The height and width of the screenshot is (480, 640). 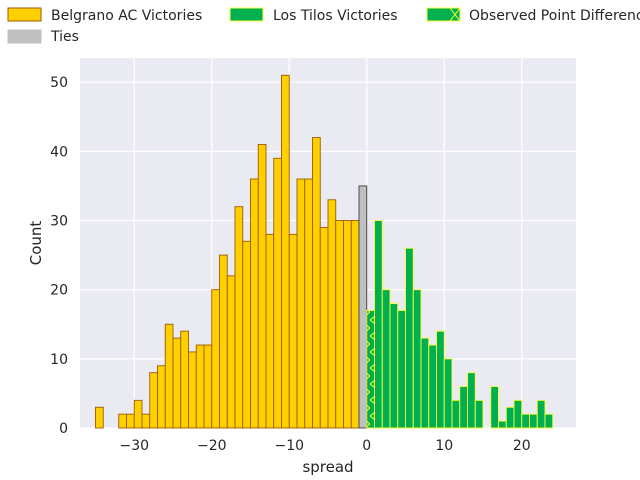 I want to click on x-tick-labels: −30 −20 −10 0 10 20, so click(x=324, y=446).